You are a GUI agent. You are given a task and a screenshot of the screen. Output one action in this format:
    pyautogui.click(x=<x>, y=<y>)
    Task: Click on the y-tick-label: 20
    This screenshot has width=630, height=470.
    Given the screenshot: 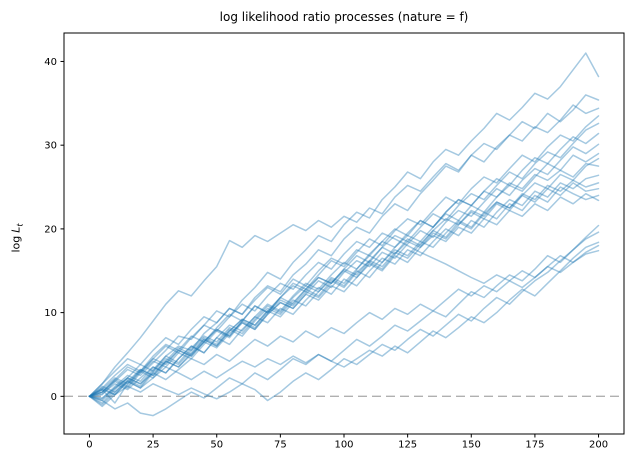 What is the action you would take?
    pyautogui.click(x=50, y=229)
    